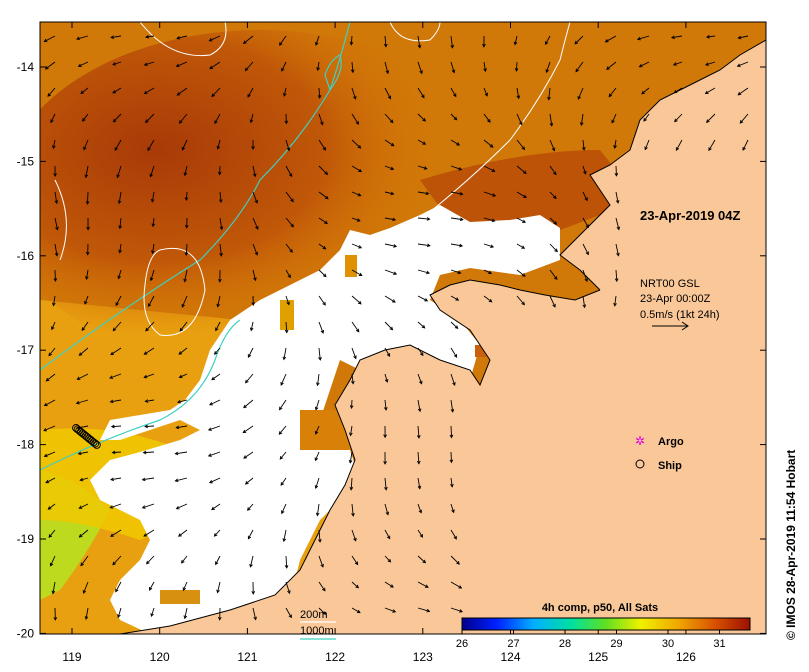 The image size is (809, 672). I want to click on current-source-label: NRT00 GSL, so click(670, 284).